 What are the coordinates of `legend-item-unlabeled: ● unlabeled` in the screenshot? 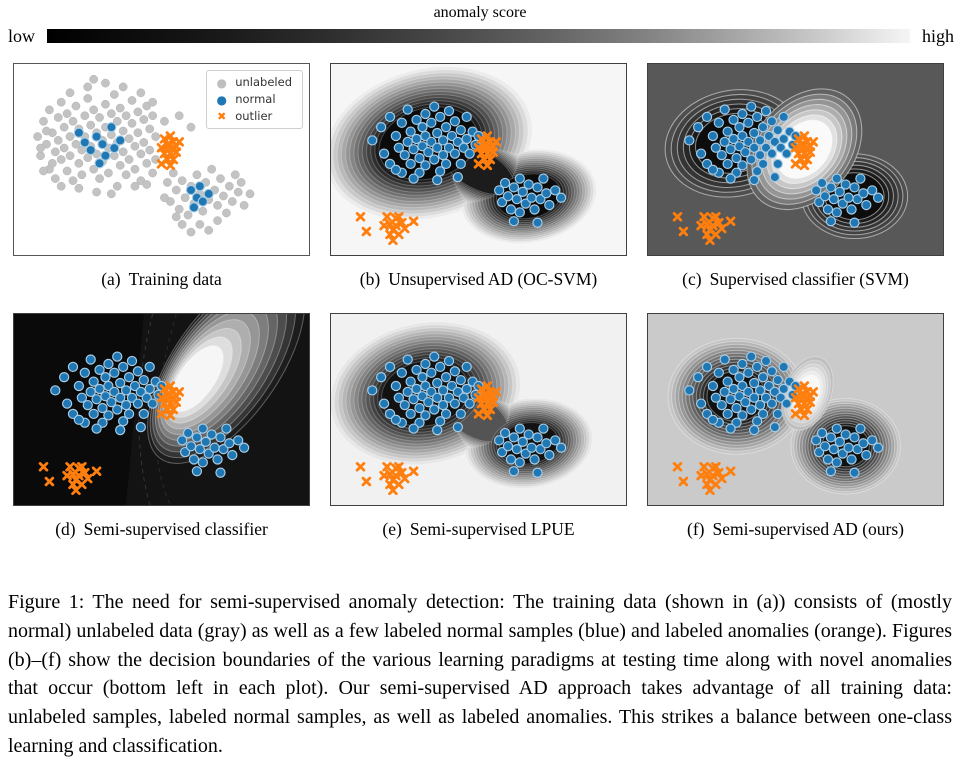 It's located at (253, 82).